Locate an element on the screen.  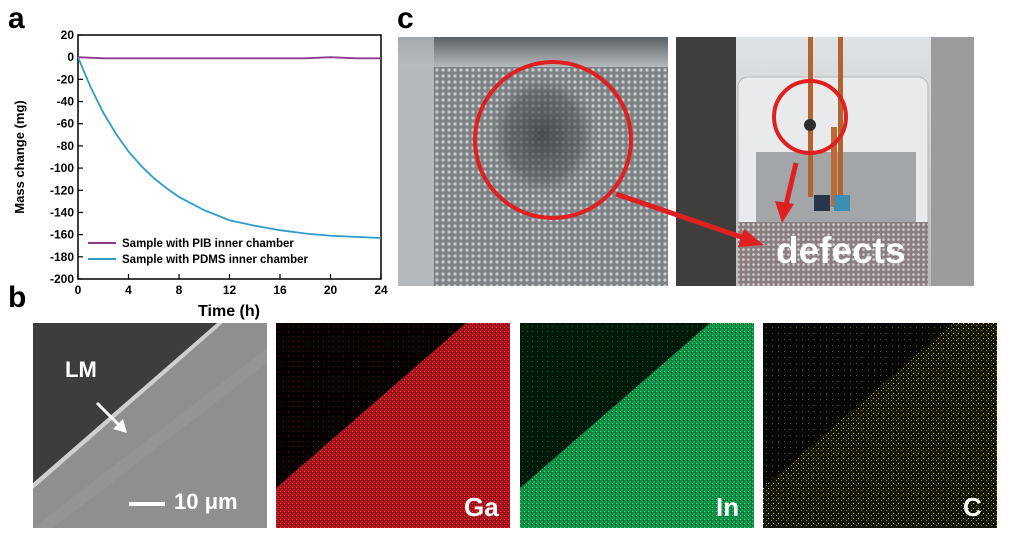
electrode-wire-left is located at coordinates (810, 117).